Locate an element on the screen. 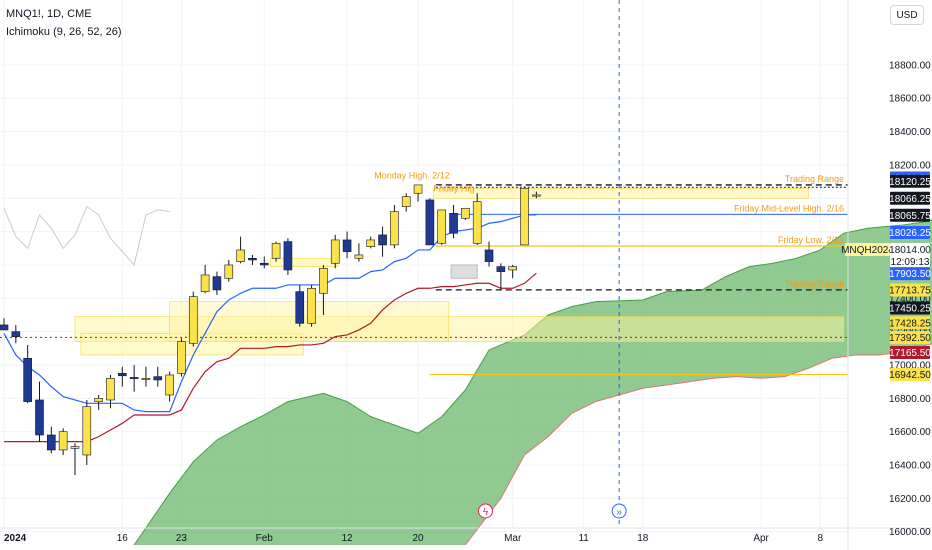 This screenshot has height=550, width=932. dividend-event-icon is located at coordinates (619, 511).